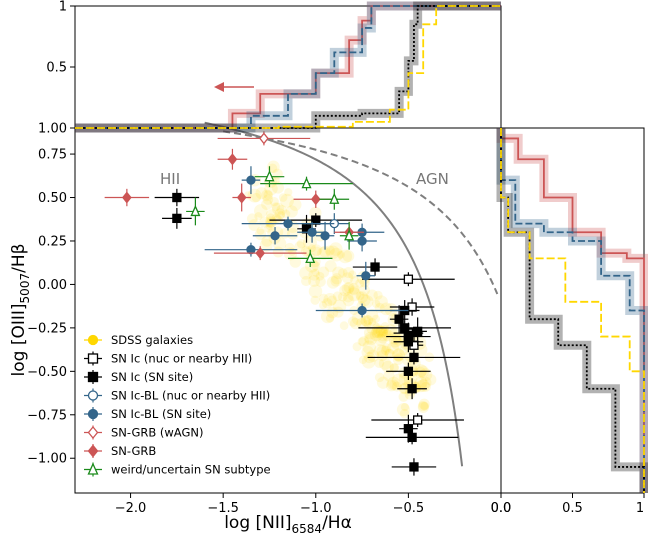 The image size is (648, 536). I want to click on region-label-hii: HII, so click(170, 179).